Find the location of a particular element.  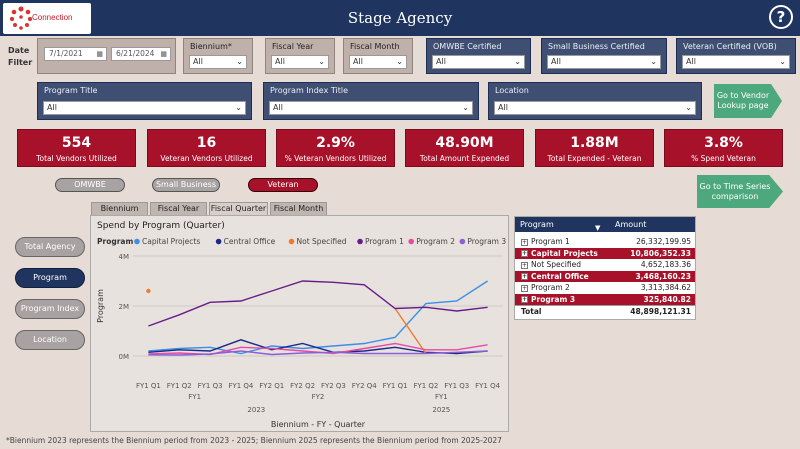

tab-fiscal-year: Fiscal Year is located at coordinates (178, 209).